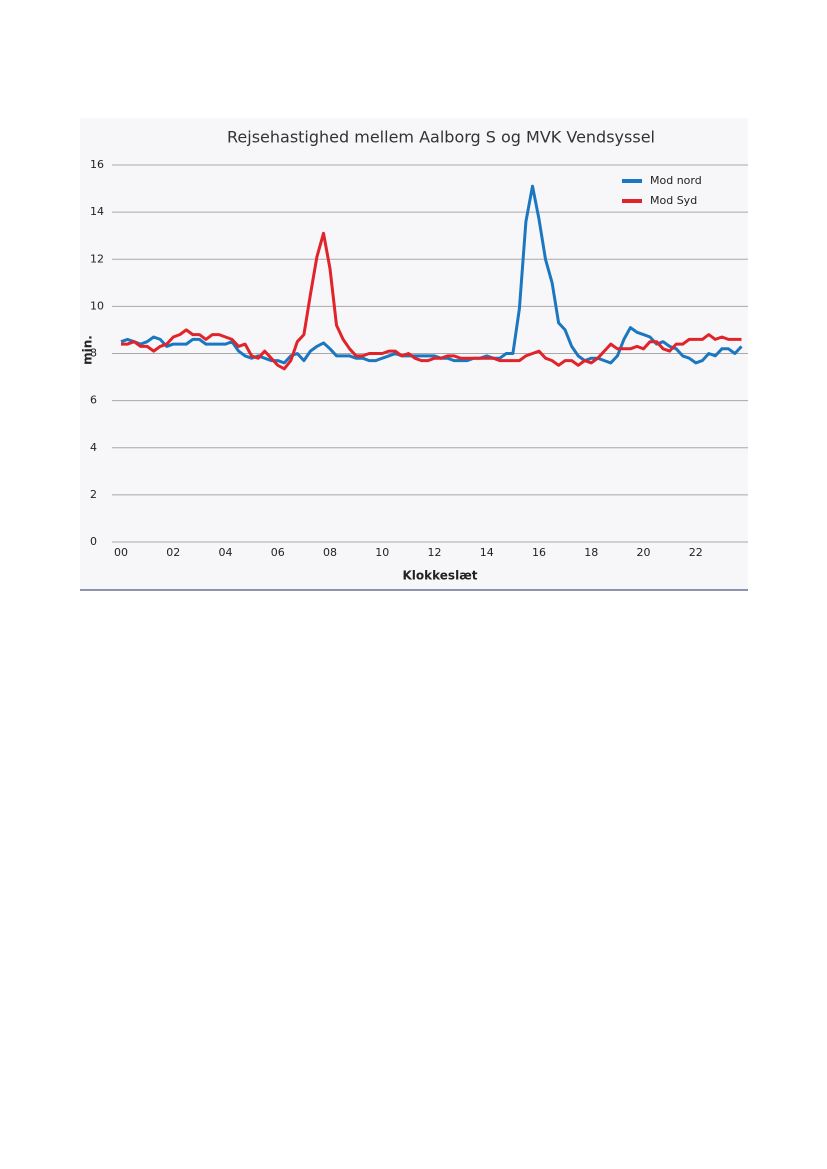 The image size is (827, 1169). Describe the element at coordinates (435, 552) in the screenshot. I see `x-tick-label: 12` at that location.